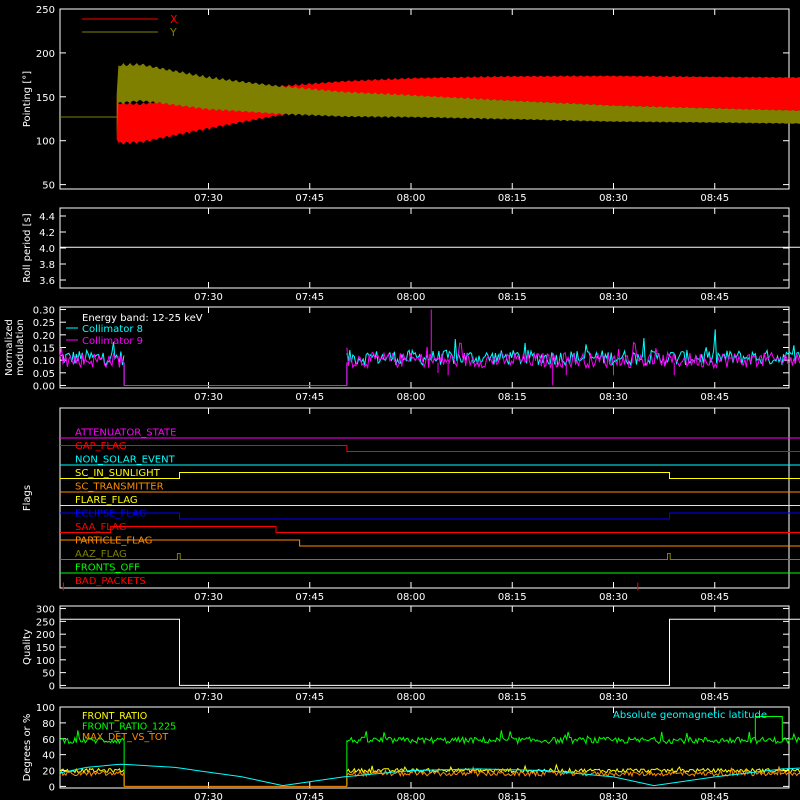 The width and height of the screenshot is (800, 800). I want to click on quality-xtick-label: 08:30, so click(613, 697).